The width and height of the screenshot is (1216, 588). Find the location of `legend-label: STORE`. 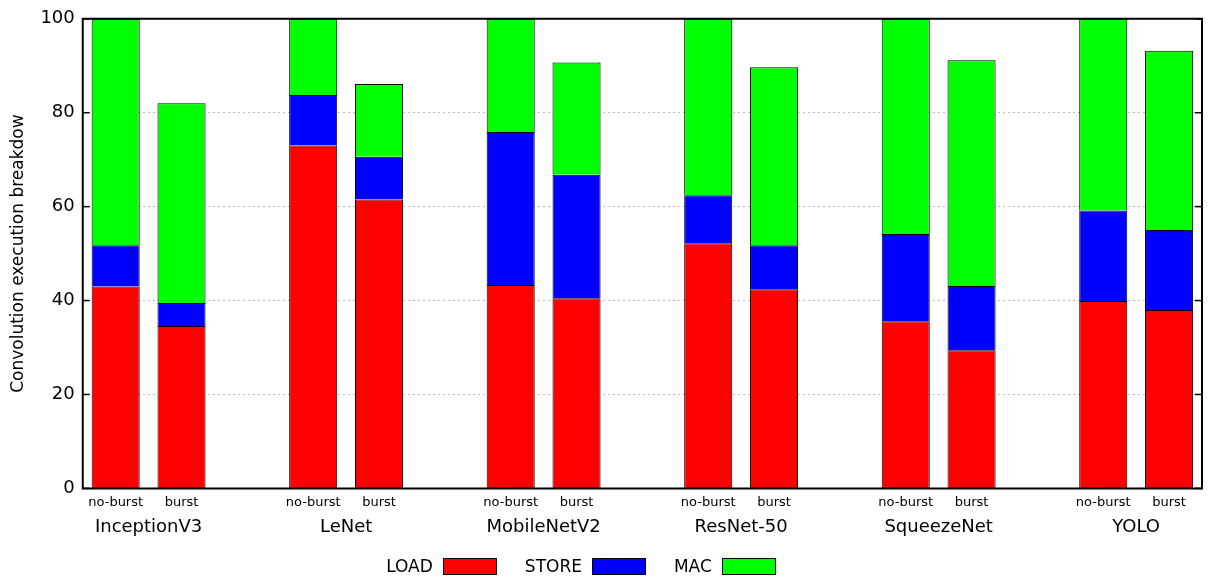

legend-label: STORE is located at coordinates (553, 566).